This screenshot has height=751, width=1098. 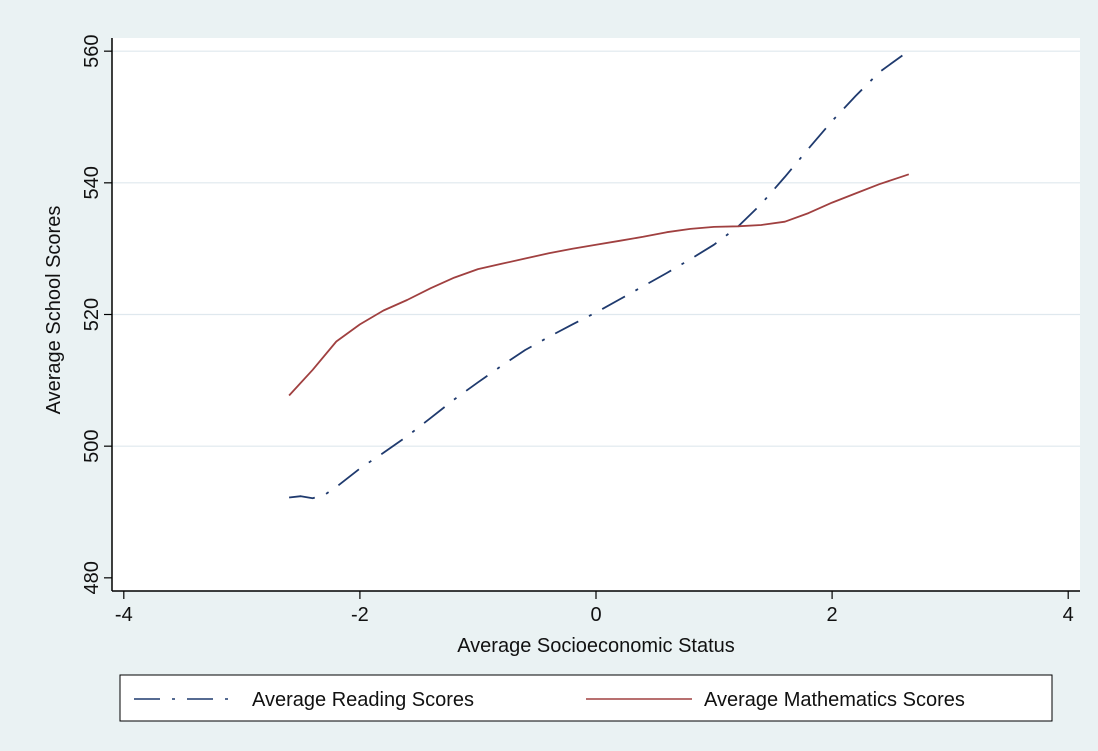 I want to click on y-tick-label: 500, so click(x=92, y=445).